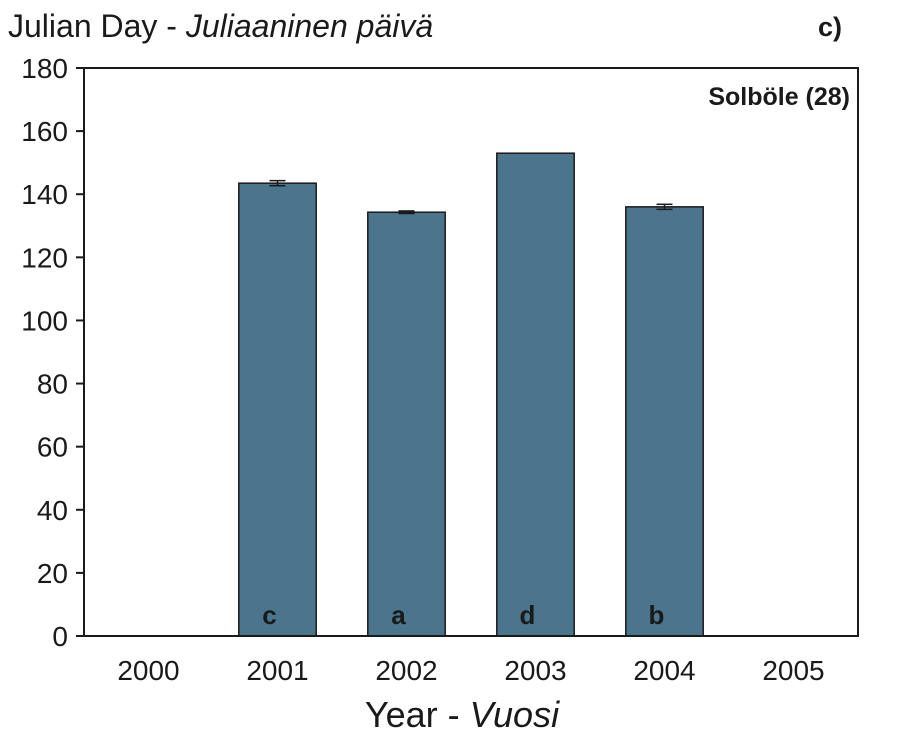 This screenshot has height=741, width=924. Describe the element at coordinates (779, 97) in the screenshot. I see `site-annotation: Solböle (28)` at that location.